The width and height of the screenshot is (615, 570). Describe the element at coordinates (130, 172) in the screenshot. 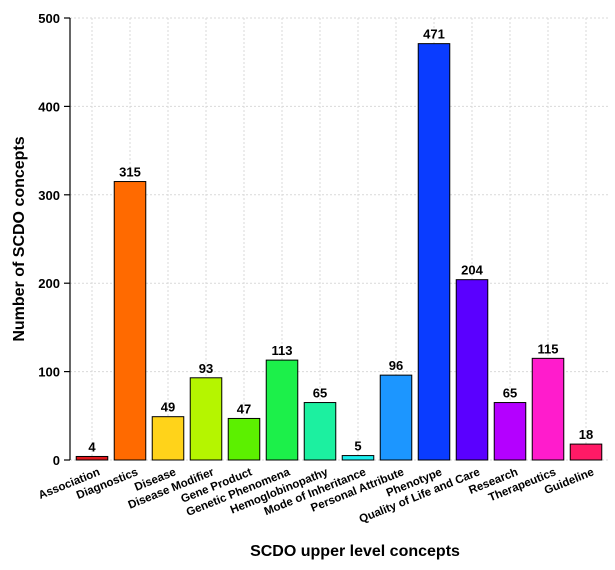

I see `bar-value-label: 315` at that location.